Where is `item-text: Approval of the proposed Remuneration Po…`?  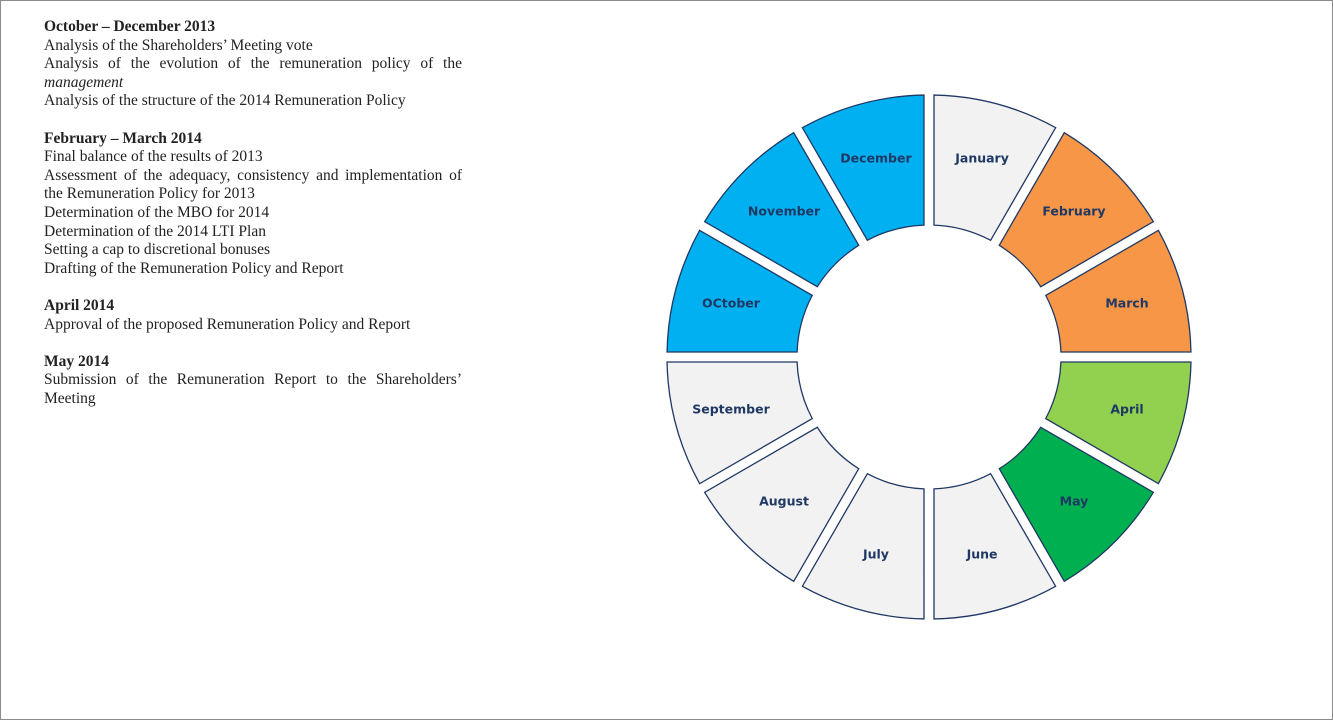
item-text: Approval of the proposed Remuneration Po… is located at coordinates (227, 324).